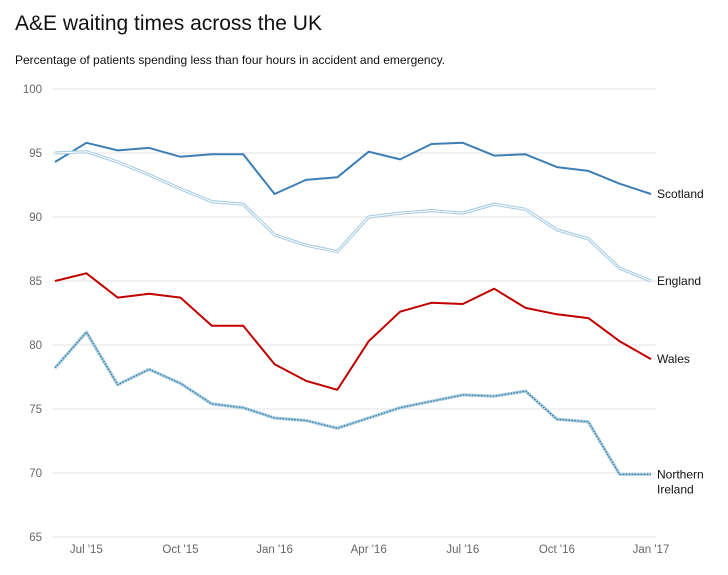  Describe the element at coordinates (651, 550) in the screenshot. I see `x-tick-label: Jan '17` at that location.